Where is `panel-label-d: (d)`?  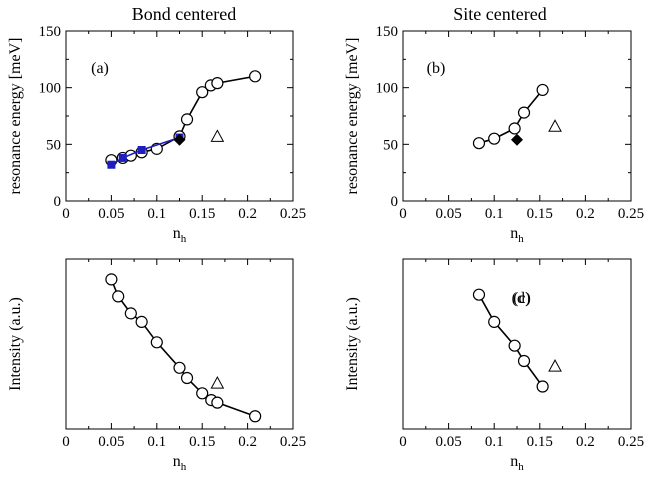 panel-label-d: (d) is located at coordinates (521, 298).